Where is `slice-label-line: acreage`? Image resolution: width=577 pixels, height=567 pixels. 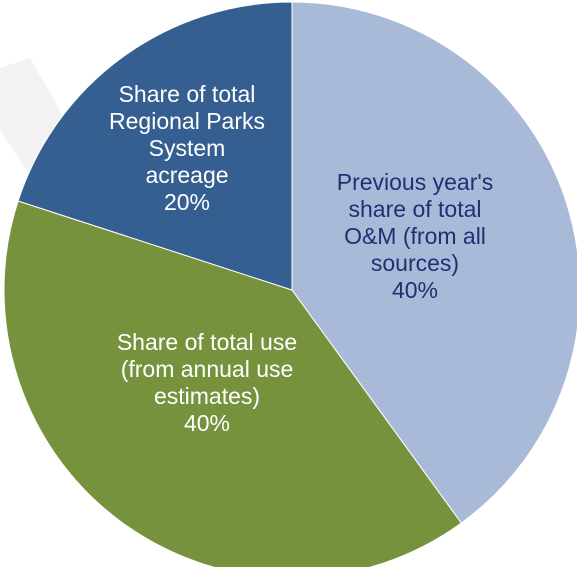 slice-label-line: acreage is located at coordinates (186, 175).